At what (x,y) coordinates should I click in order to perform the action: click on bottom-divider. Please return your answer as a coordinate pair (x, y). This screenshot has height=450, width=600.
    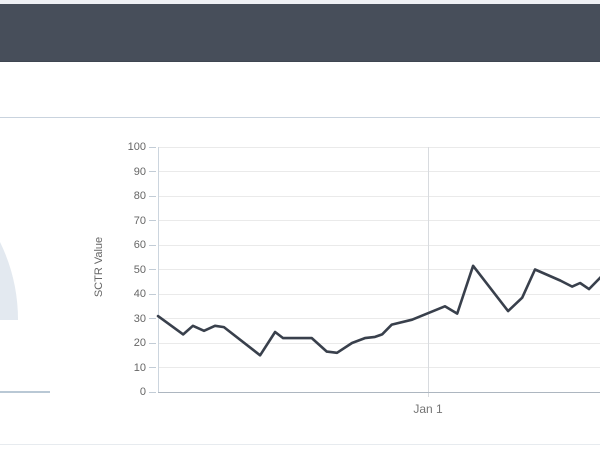
    Looking at the image, I should click on (300, 444).